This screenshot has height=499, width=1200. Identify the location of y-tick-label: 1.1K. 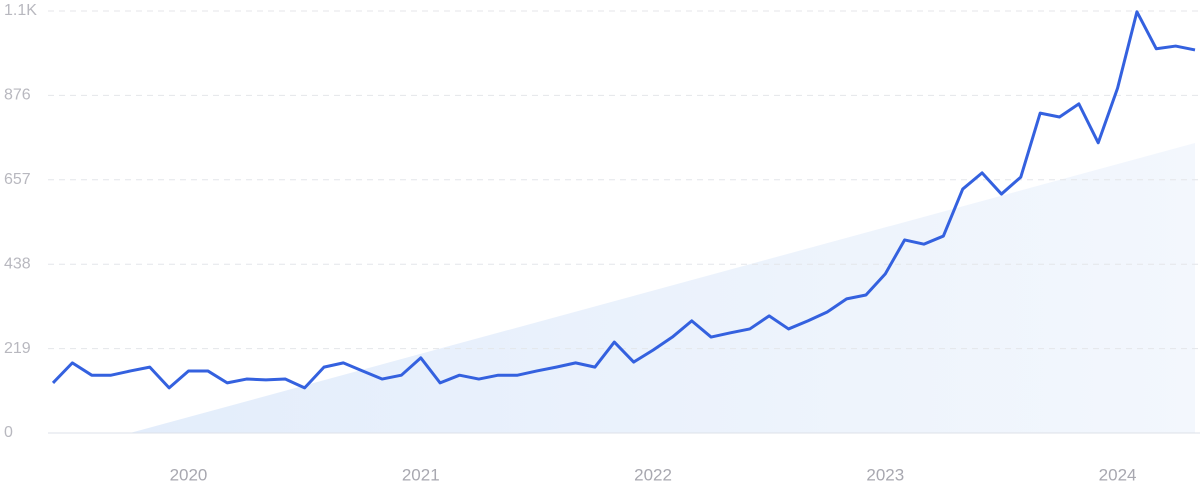
(20, 10).